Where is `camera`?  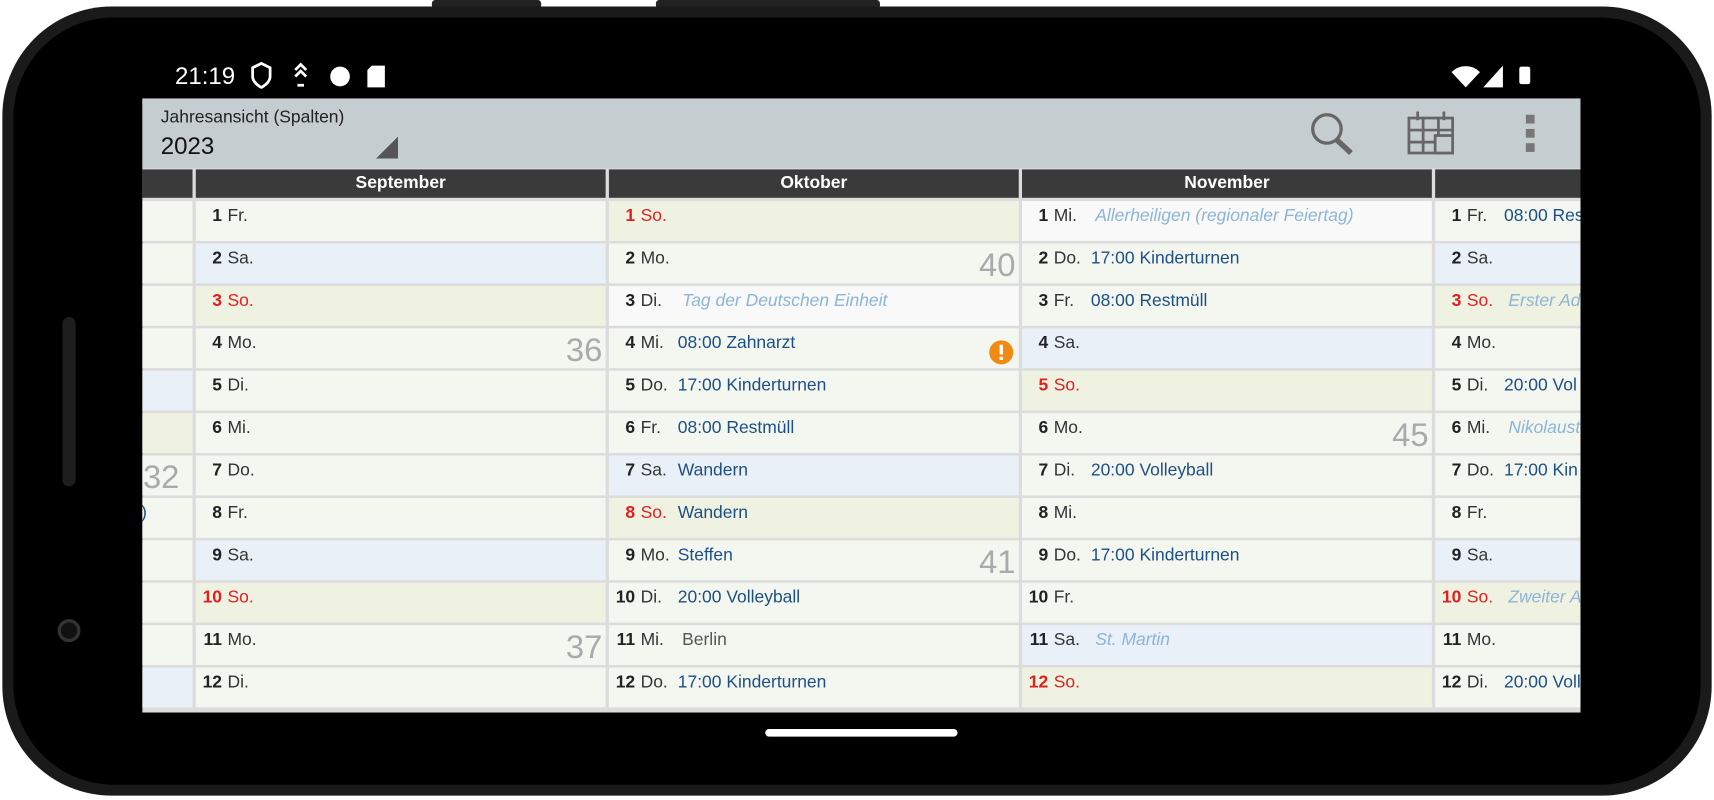
camera is located at coordinates (69, 631).